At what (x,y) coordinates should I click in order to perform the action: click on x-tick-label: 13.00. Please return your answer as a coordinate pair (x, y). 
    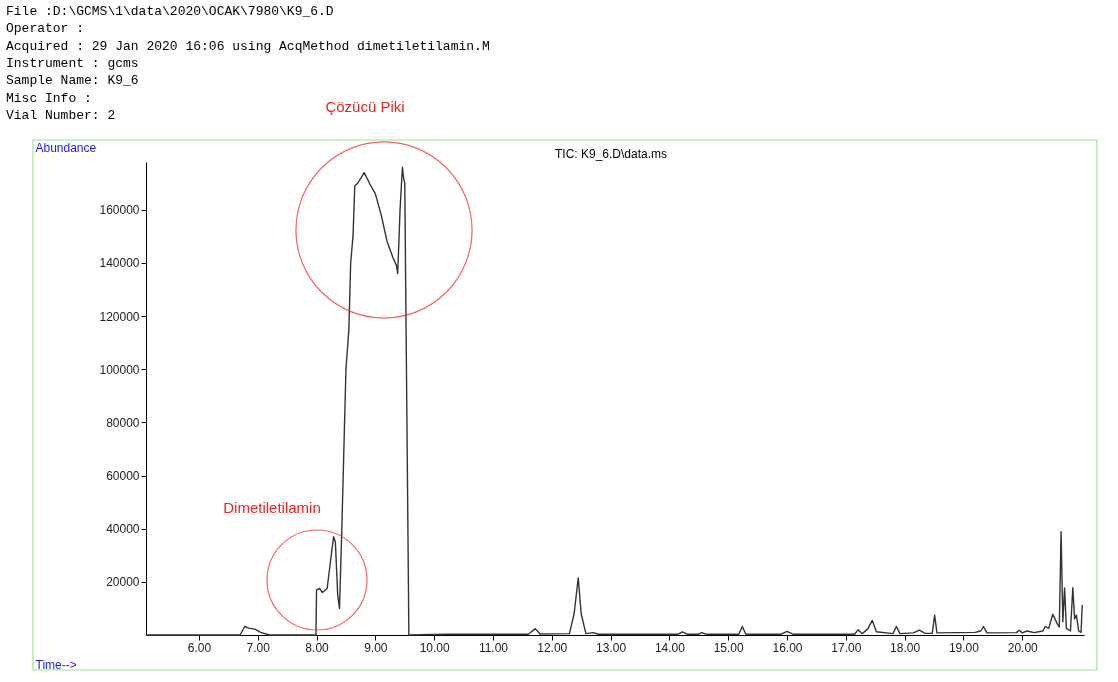
    Looking at the image, I should click on (611, 647).